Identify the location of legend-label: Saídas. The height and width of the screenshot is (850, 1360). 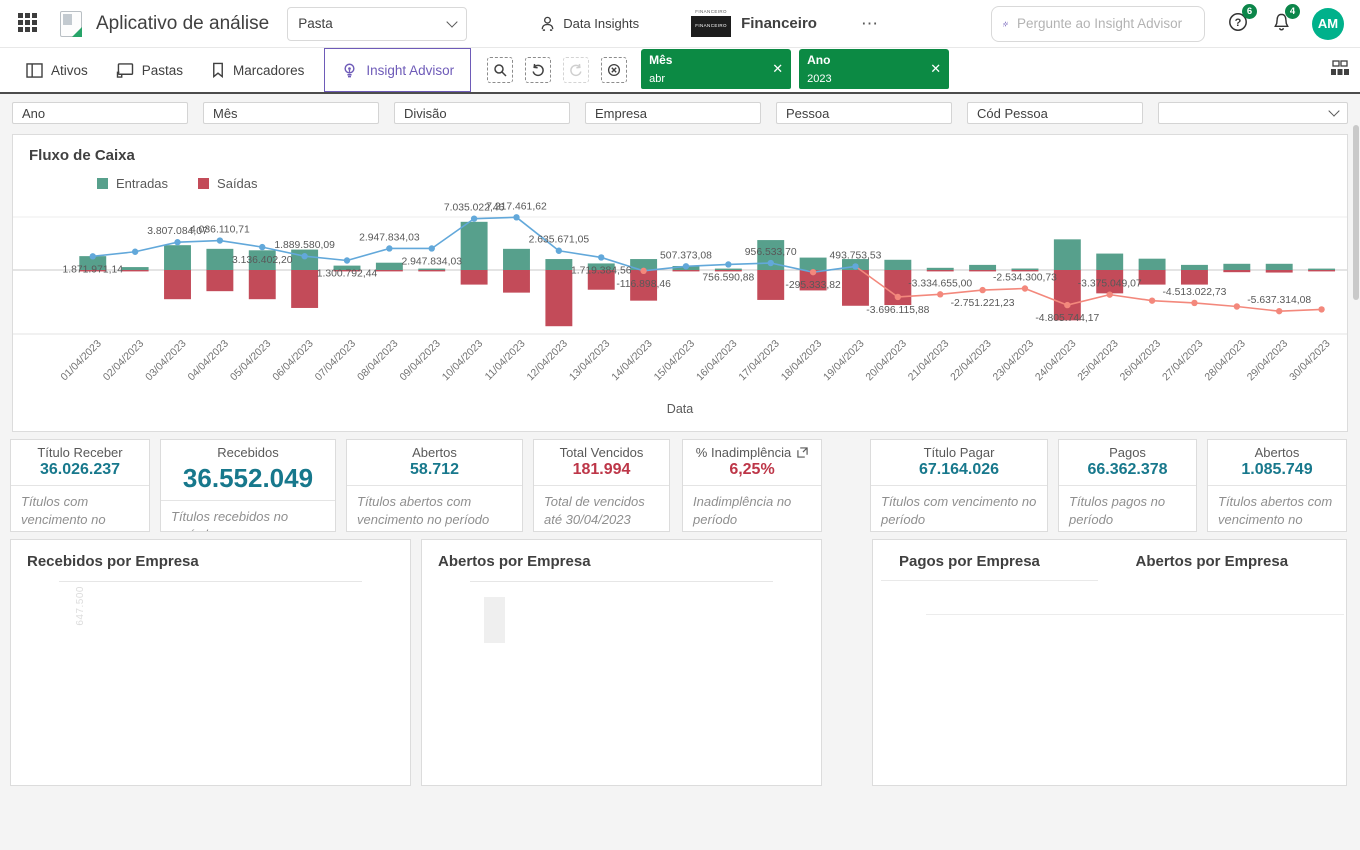
(237, 183).